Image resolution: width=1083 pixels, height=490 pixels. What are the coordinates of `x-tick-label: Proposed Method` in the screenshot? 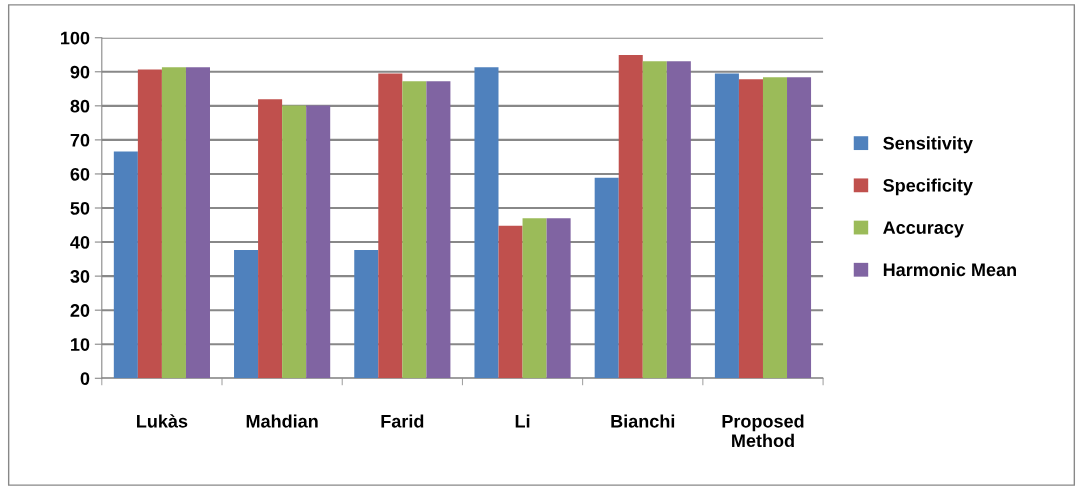 It's located at (763, 431).